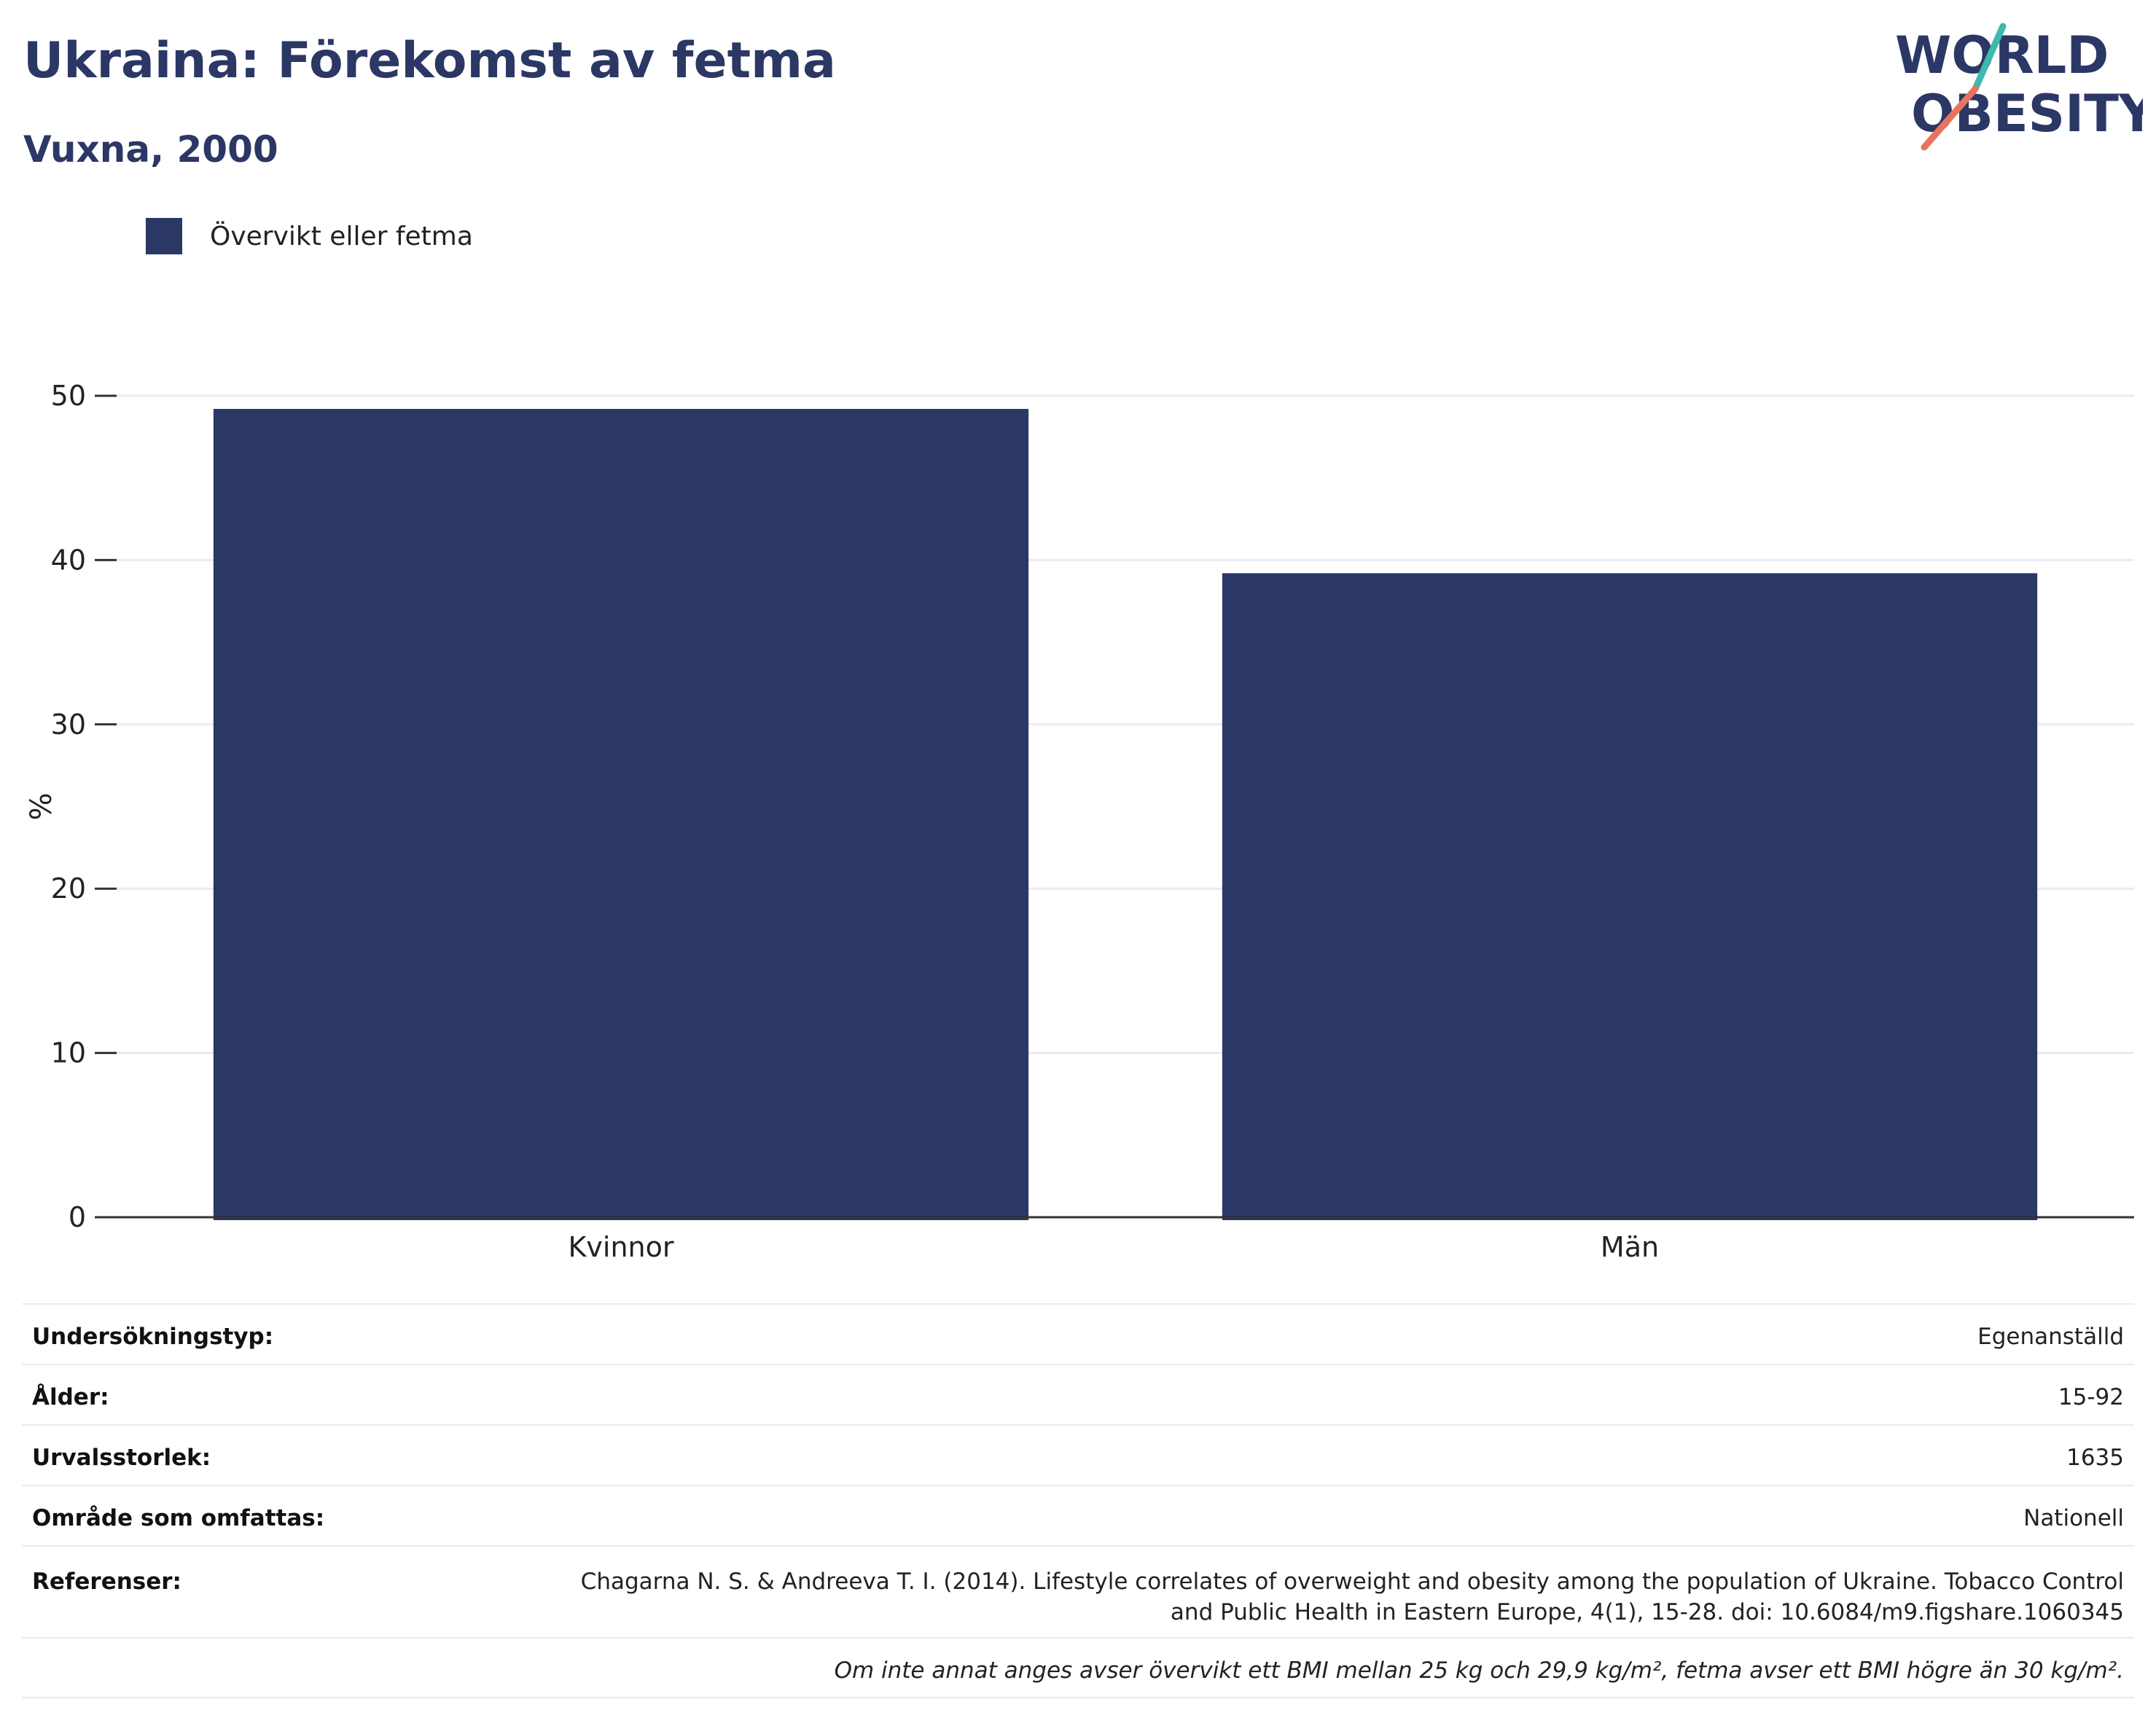  What do you see at coordinates (199, 1333) in the screenshot?
I see `details-key: Undersökningstyp:` at bounding box center [199, 1333].